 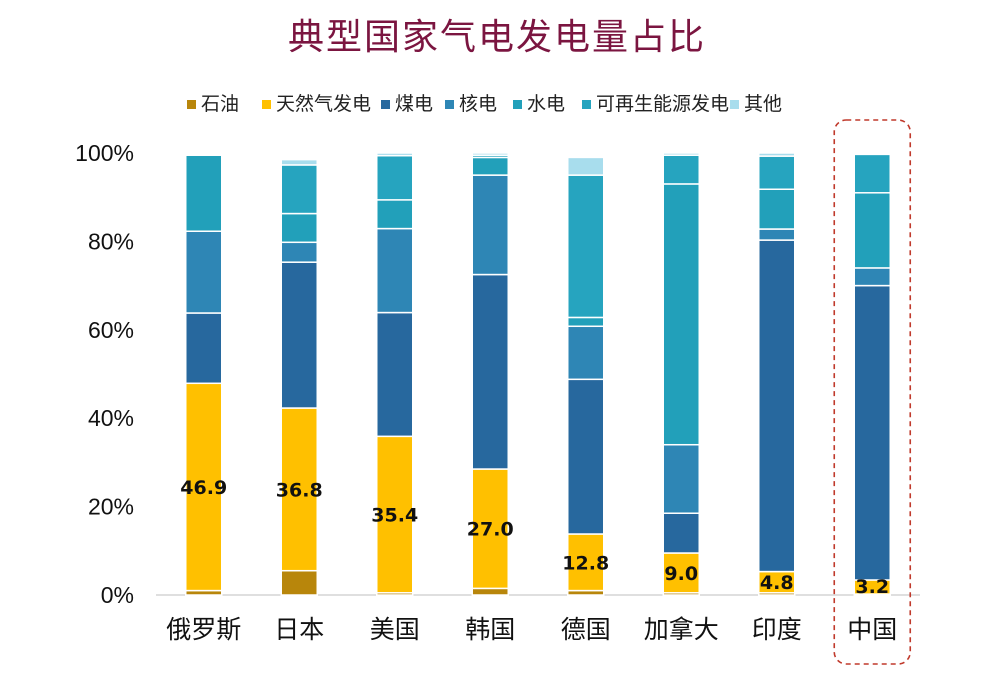 What do you see at coordinates (496, 37) in the screenshot?
I see `chart-title: 典型国家气电发电量占比` at bounding box center [496, 37].